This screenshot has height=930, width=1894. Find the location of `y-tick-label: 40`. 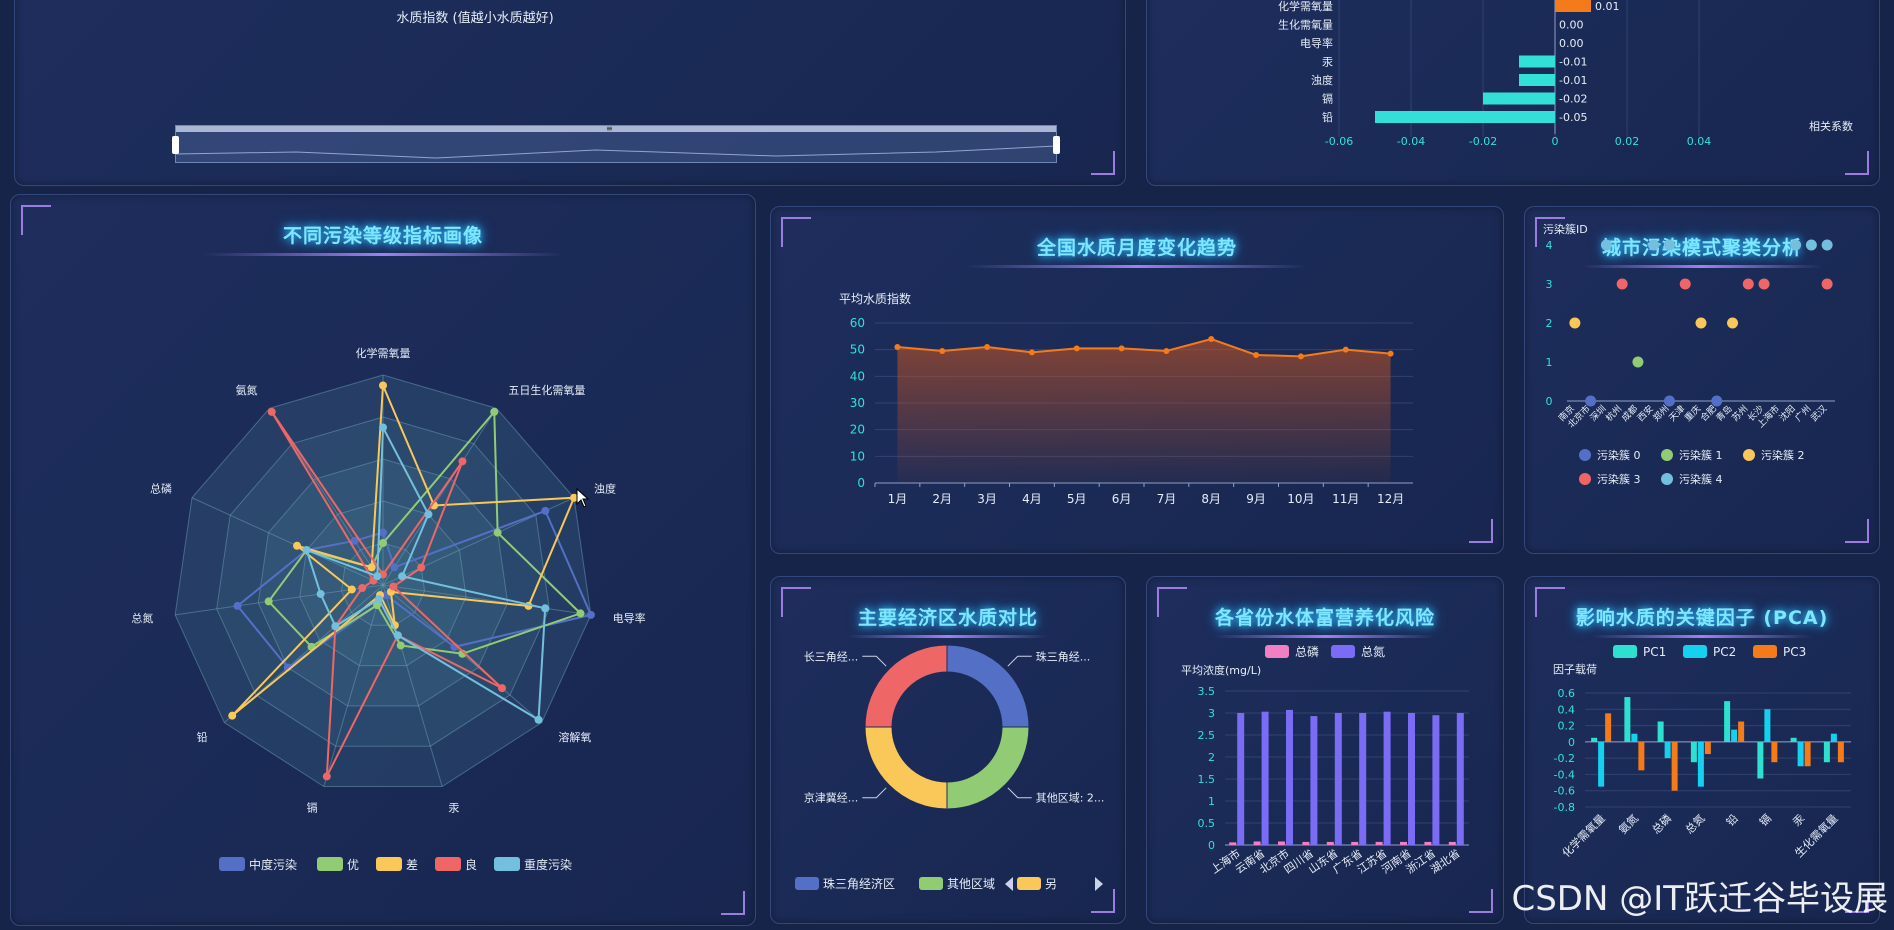

y-tick-label: 40 is located at coordinates (857, 376).